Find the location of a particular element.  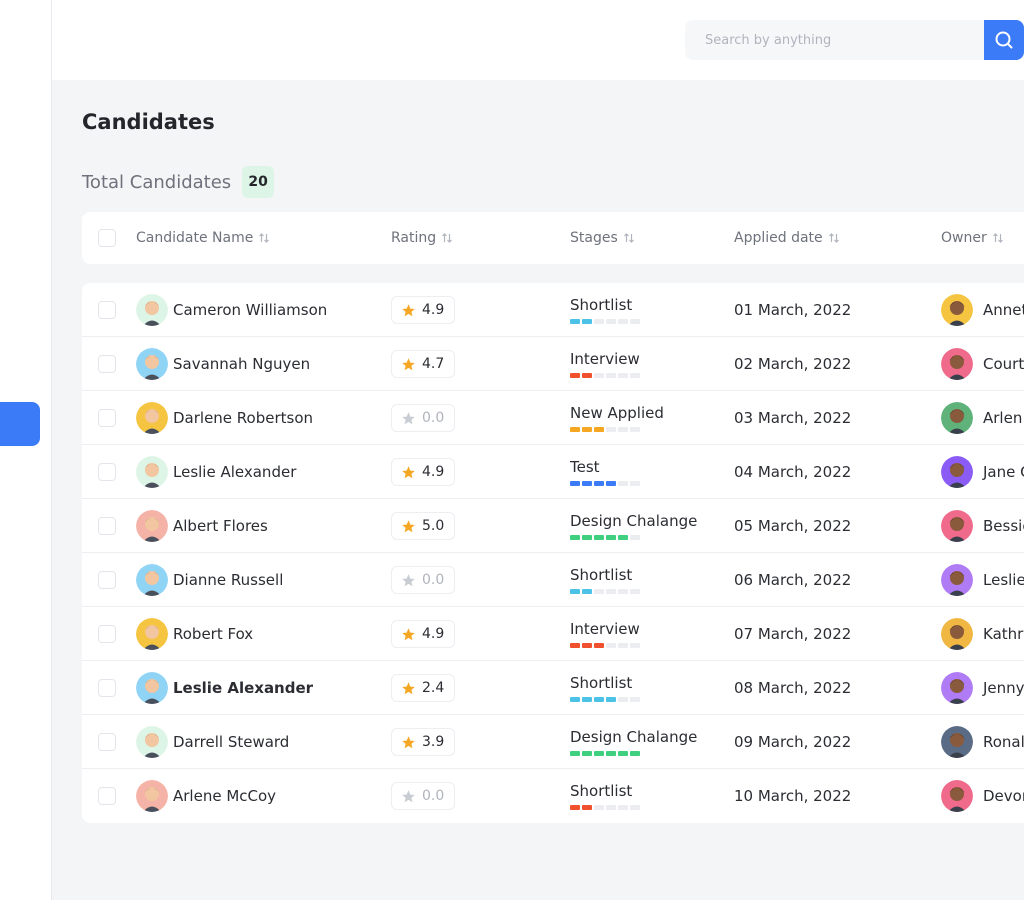

rating-value: 2.4 is located at coordinates (433, 688).